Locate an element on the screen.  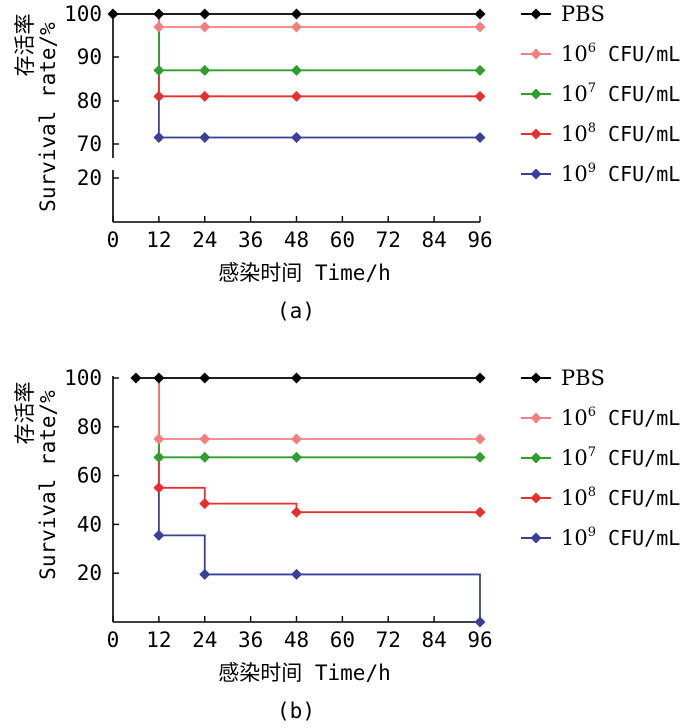
y-tick-label: 70 is located at coordinates (89, 144).